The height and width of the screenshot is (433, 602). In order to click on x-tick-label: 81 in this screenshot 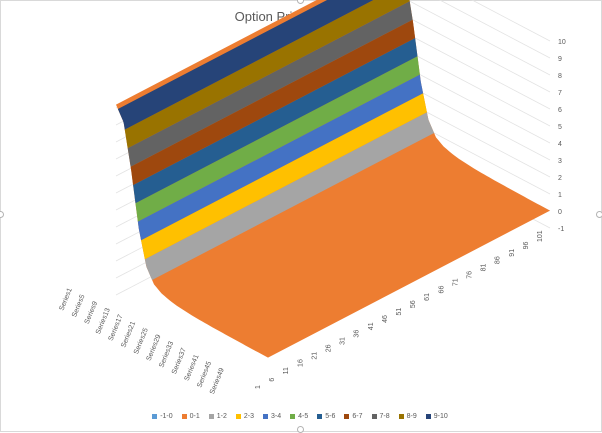, I will do `click(484, 268)`.